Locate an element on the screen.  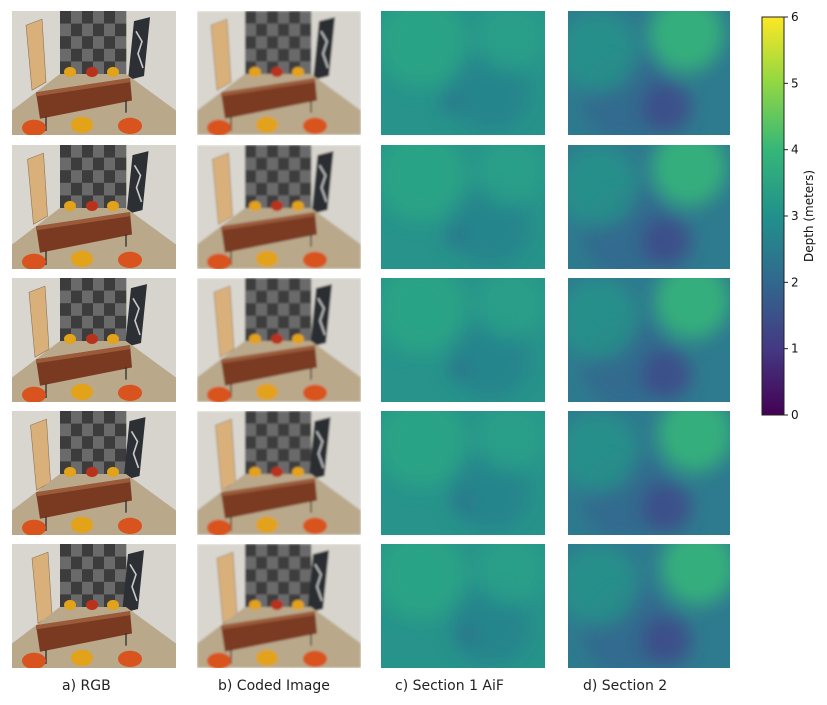
caption-rgb: a) RGB is located at coordinates (86, 686).